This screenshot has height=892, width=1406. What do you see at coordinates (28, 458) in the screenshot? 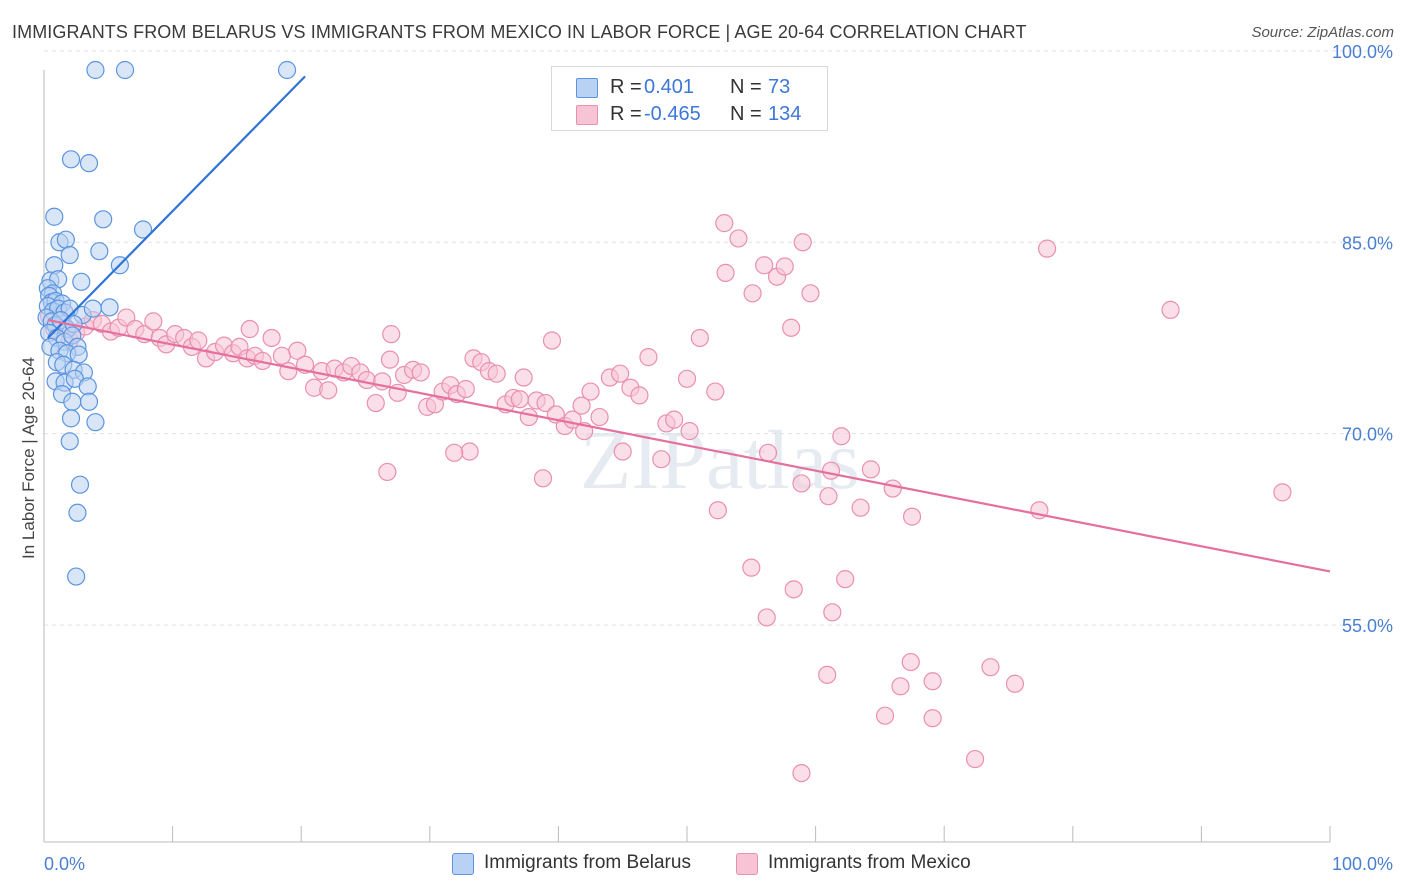
I see `y-axis-label: In Labor Force | Age 20-64` at bounding box center [28, 458].